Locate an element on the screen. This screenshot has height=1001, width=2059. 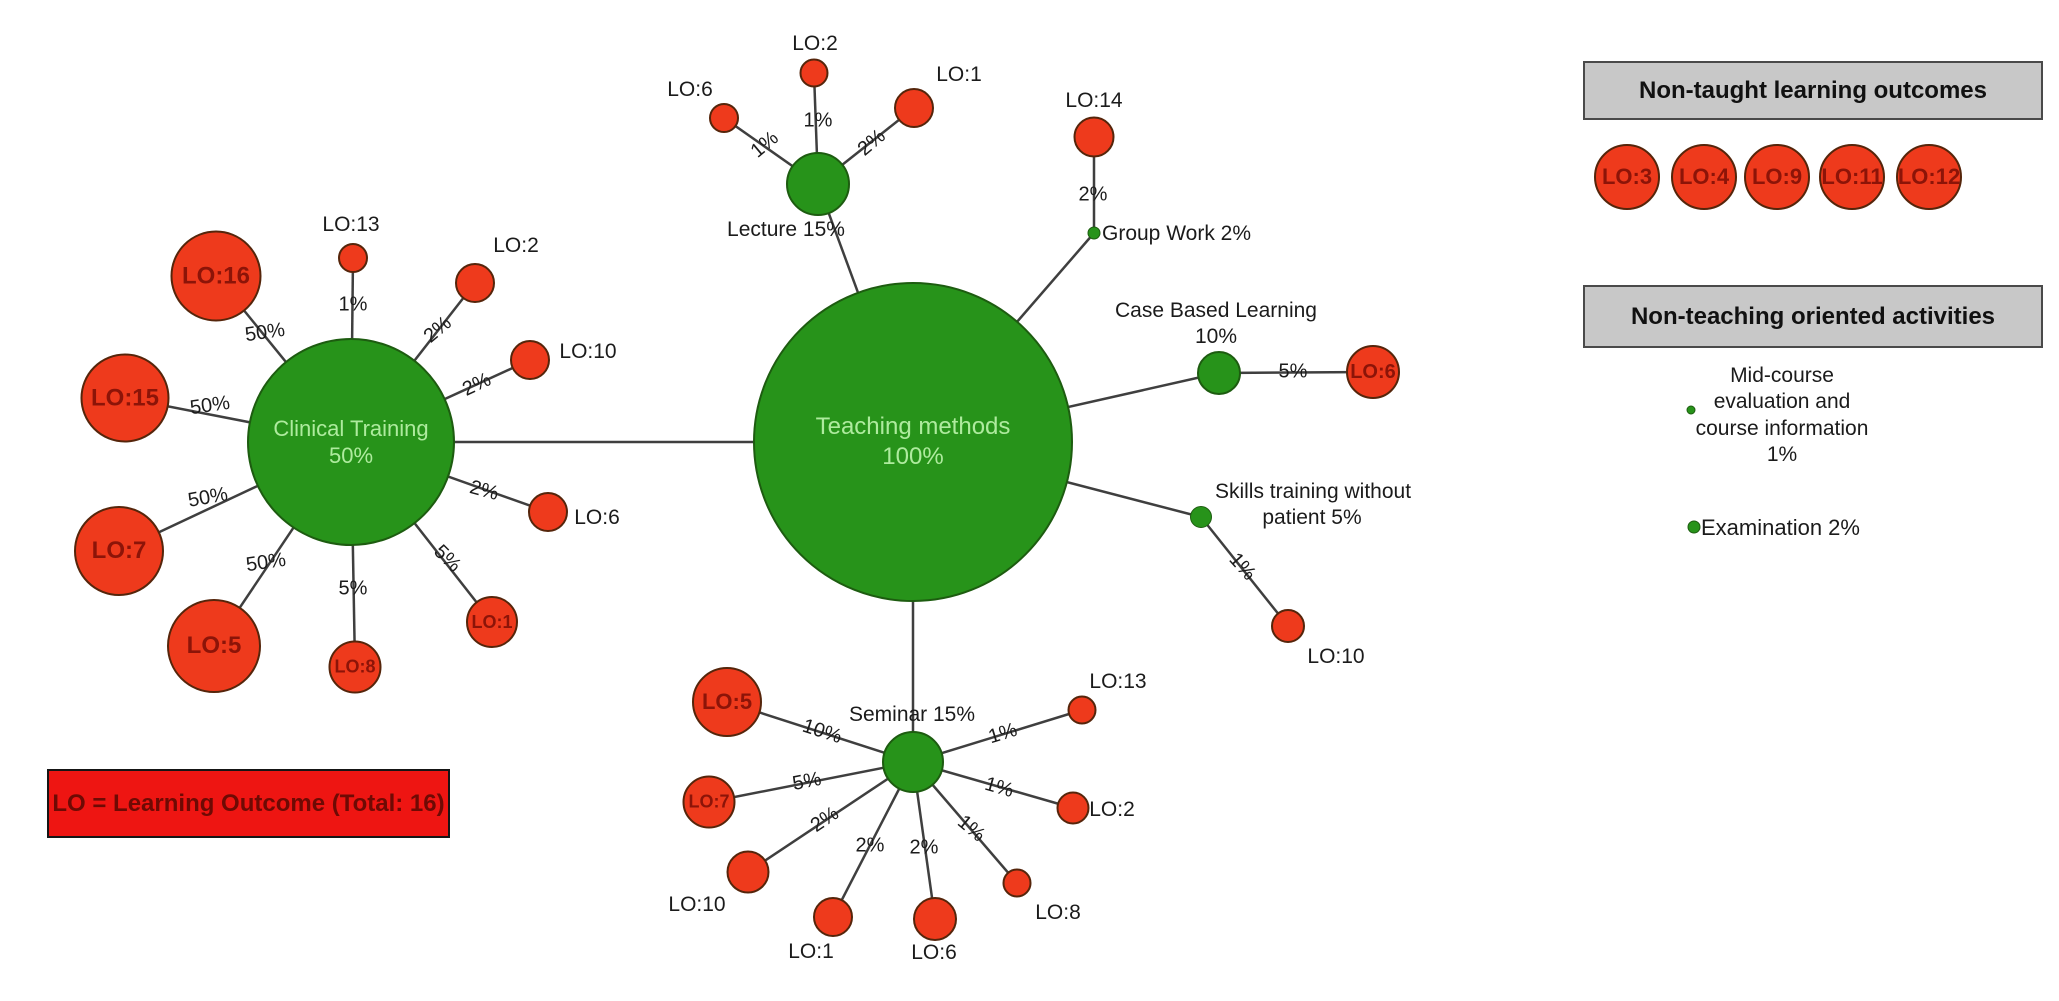
non-taught-lo9-node: LO:9 is located at coordinates (1777, 177).